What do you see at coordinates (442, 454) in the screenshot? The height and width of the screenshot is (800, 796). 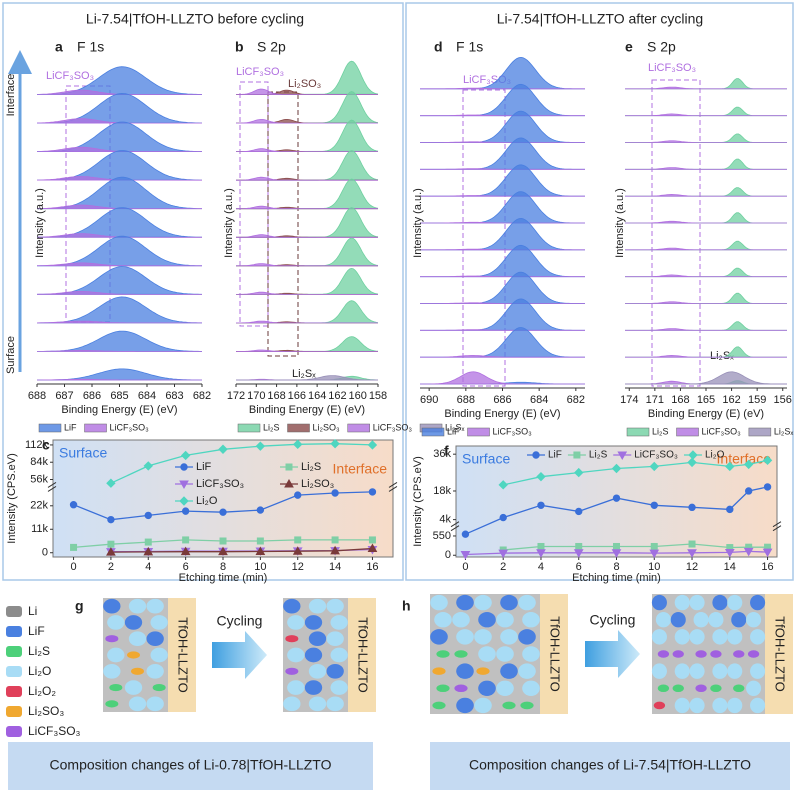 I see `y-tick-label: 36k` at bounding box center [442, 454].